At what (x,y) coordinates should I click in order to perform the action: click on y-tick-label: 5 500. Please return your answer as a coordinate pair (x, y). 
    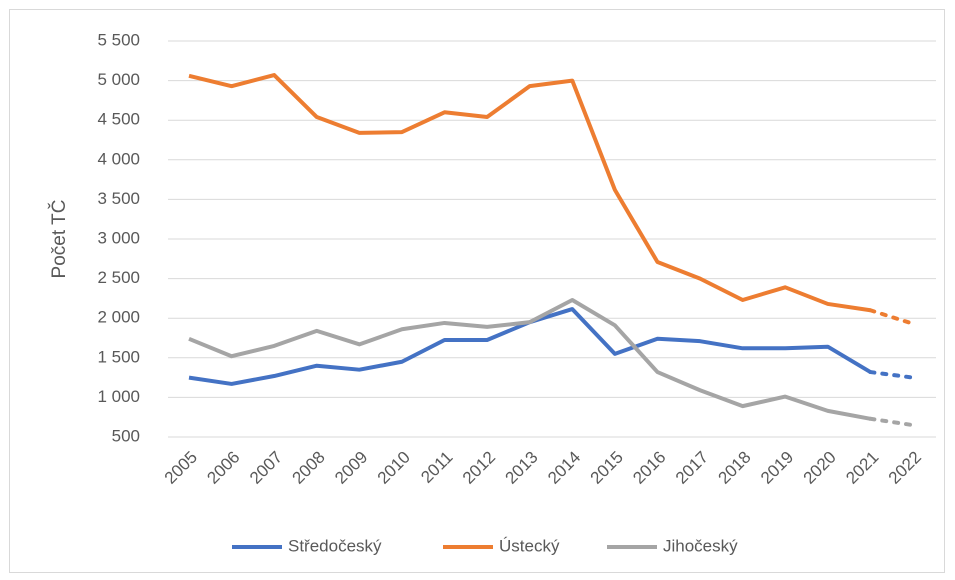
    Looking at the image, I should click on (118, 39).